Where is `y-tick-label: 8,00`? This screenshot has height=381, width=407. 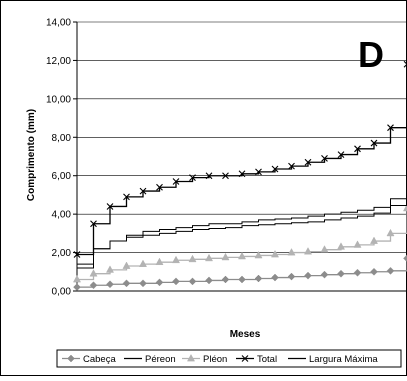
y-tick-label: 8,00 is located at coordinates (62, 138).